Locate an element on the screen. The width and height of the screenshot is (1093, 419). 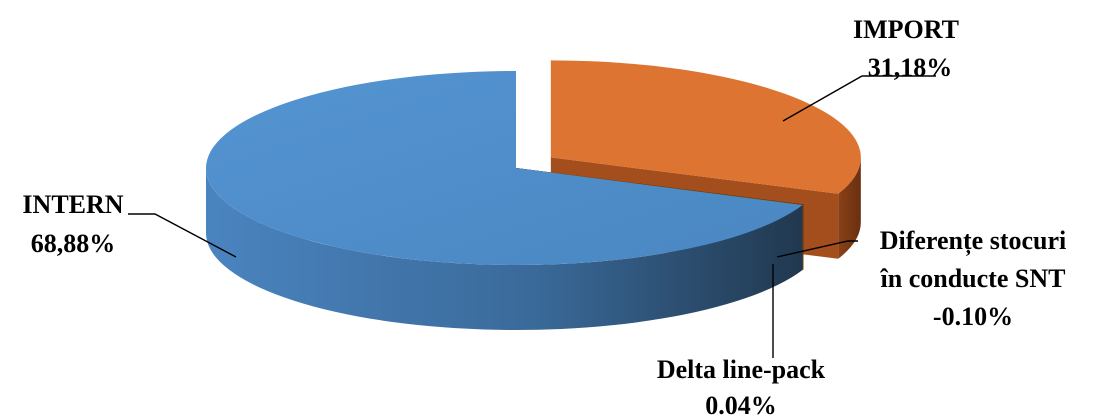
delta-label-value: 0.04% is located at coordinates (741, 405).